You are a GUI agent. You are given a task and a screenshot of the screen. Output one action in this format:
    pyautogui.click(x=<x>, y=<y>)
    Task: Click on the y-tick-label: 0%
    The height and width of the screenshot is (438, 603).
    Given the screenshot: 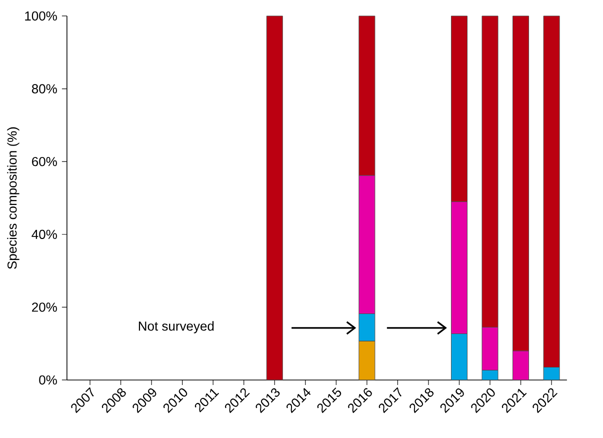 What is the action you would take?
    pyautogui.click(x=48, y=380)
    